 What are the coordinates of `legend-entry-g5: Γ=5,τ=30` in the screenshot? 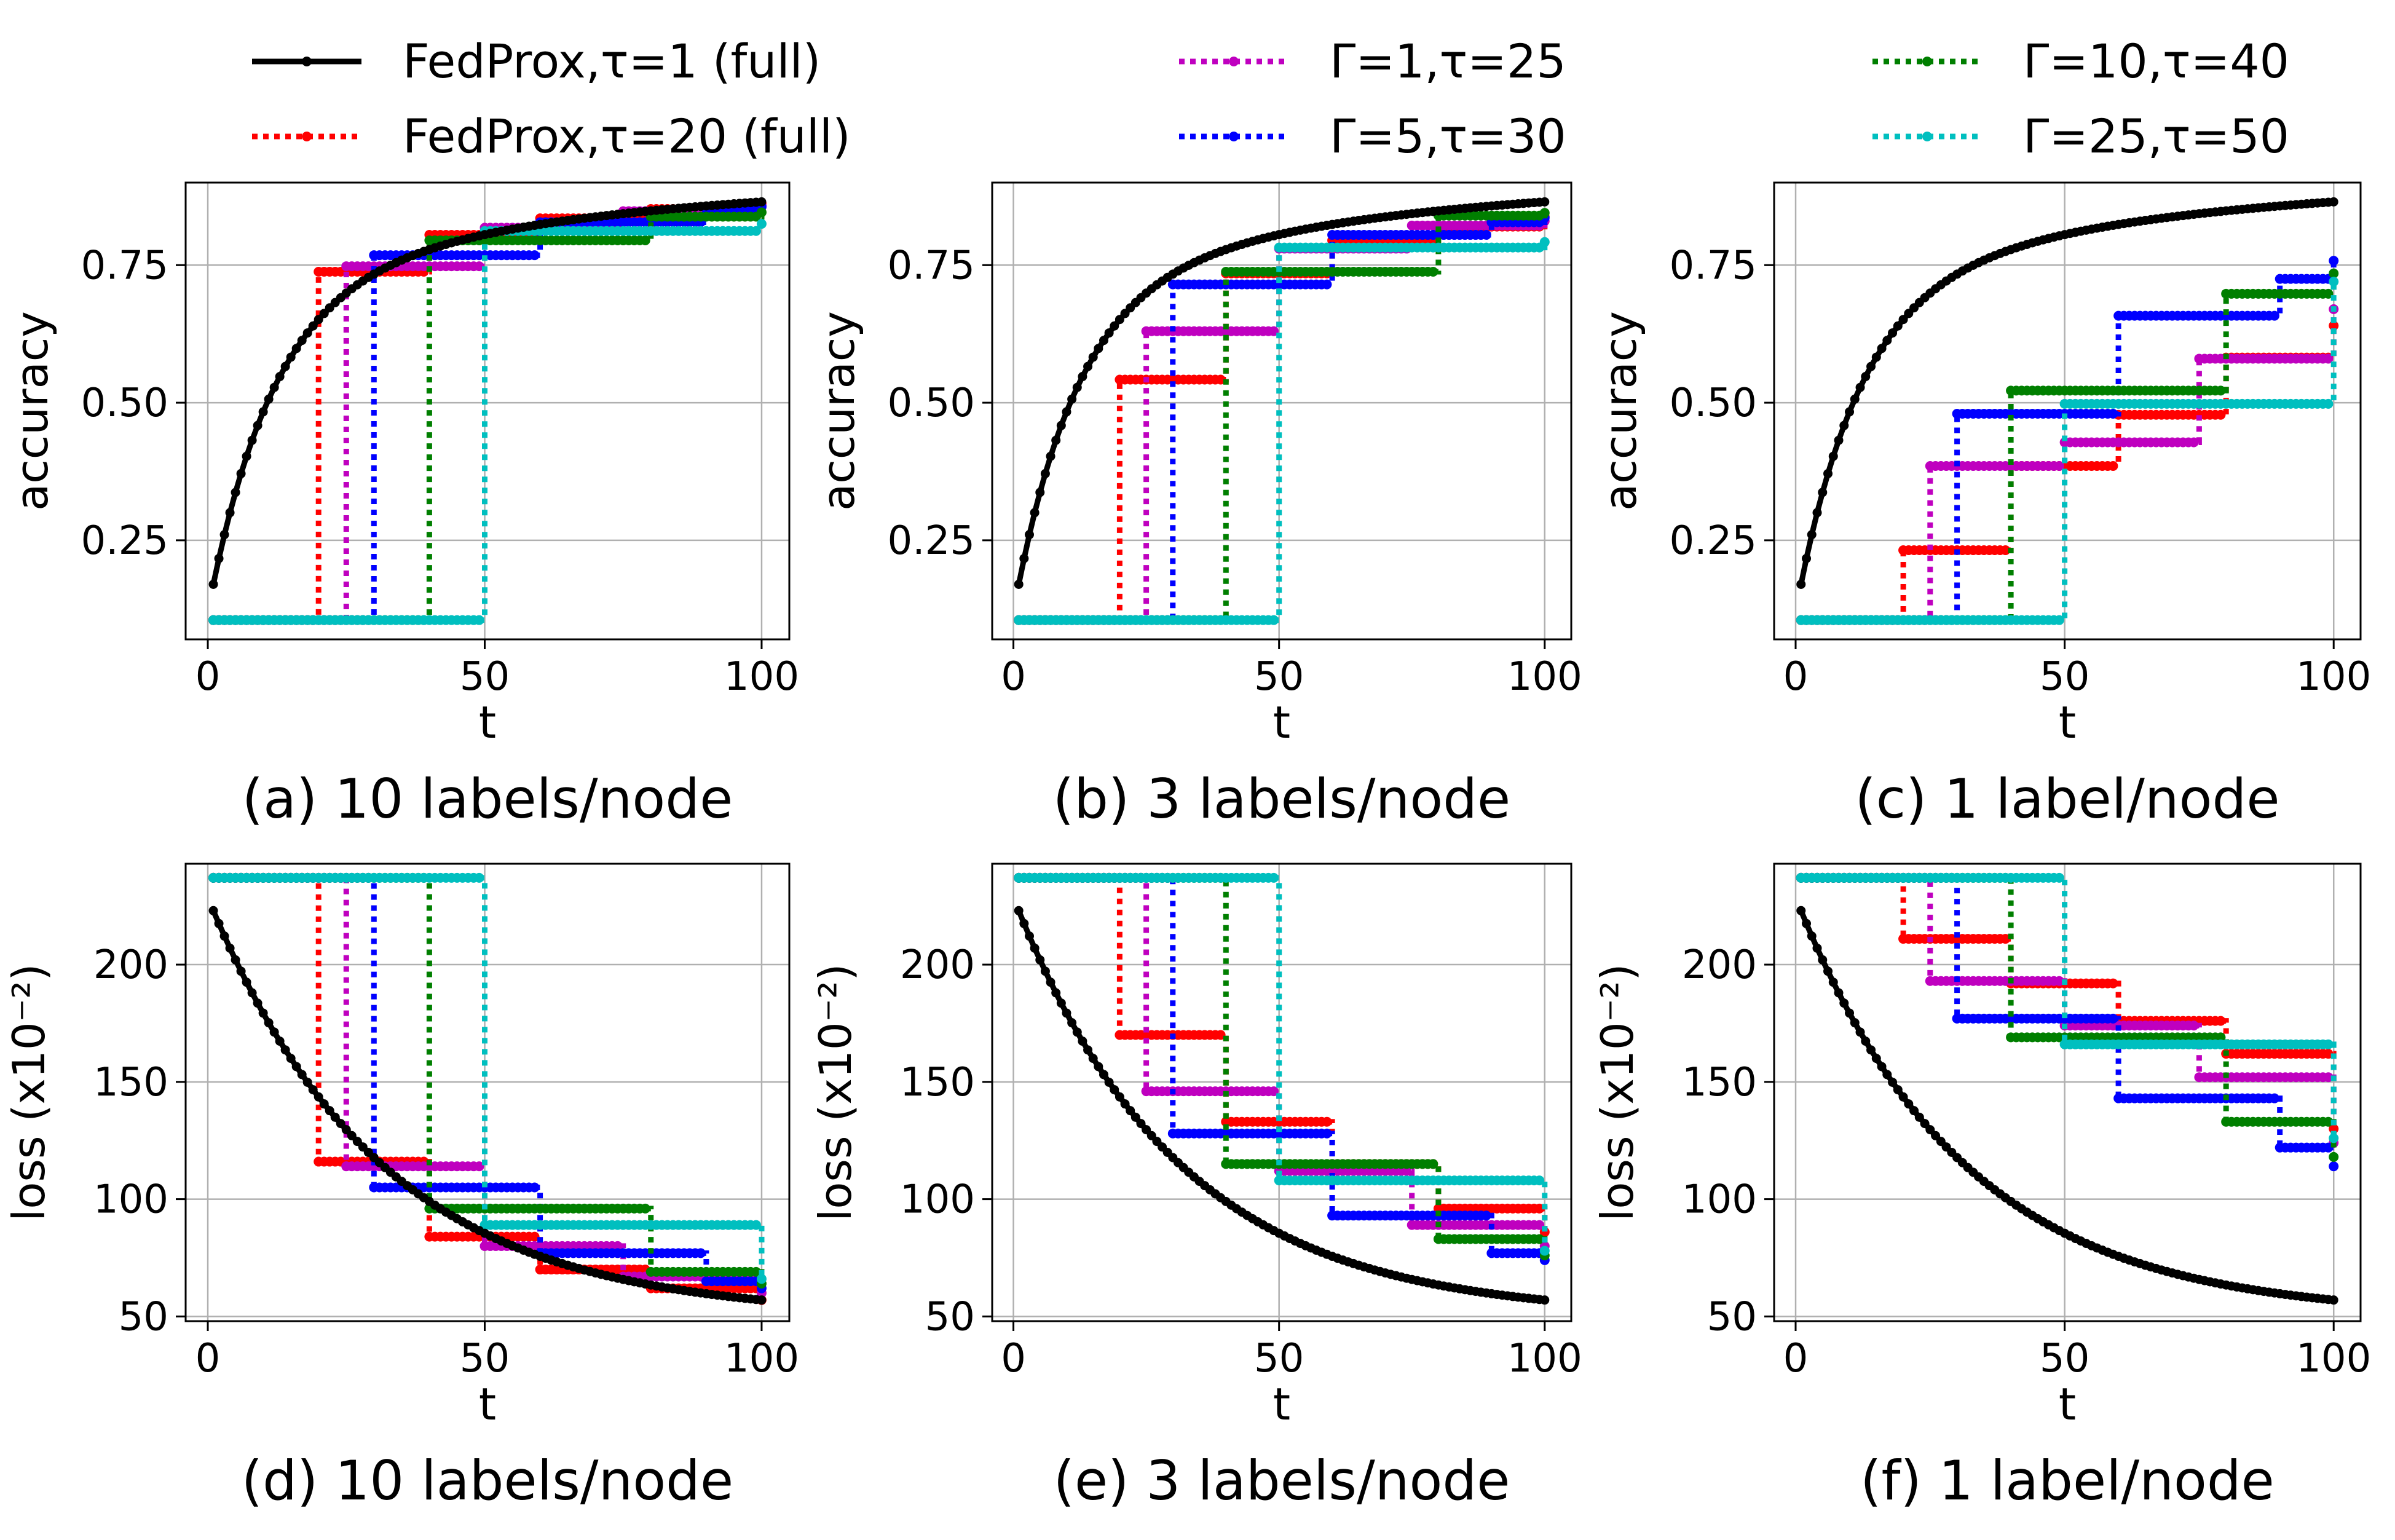 It's located at (1373, 136).